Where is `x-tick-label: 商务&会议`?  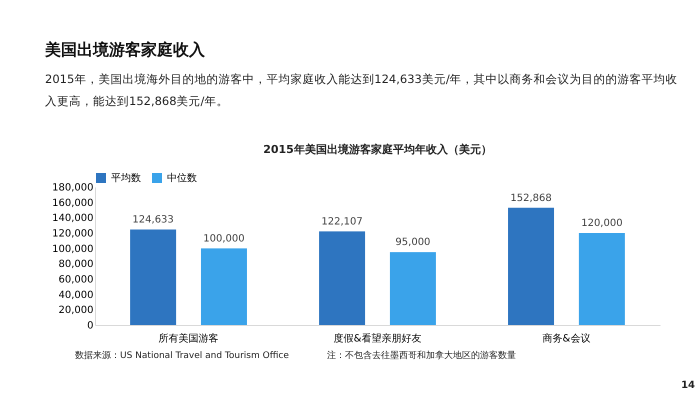 x-tick-label: 商务&会议 is located at coordinates (566, 338).